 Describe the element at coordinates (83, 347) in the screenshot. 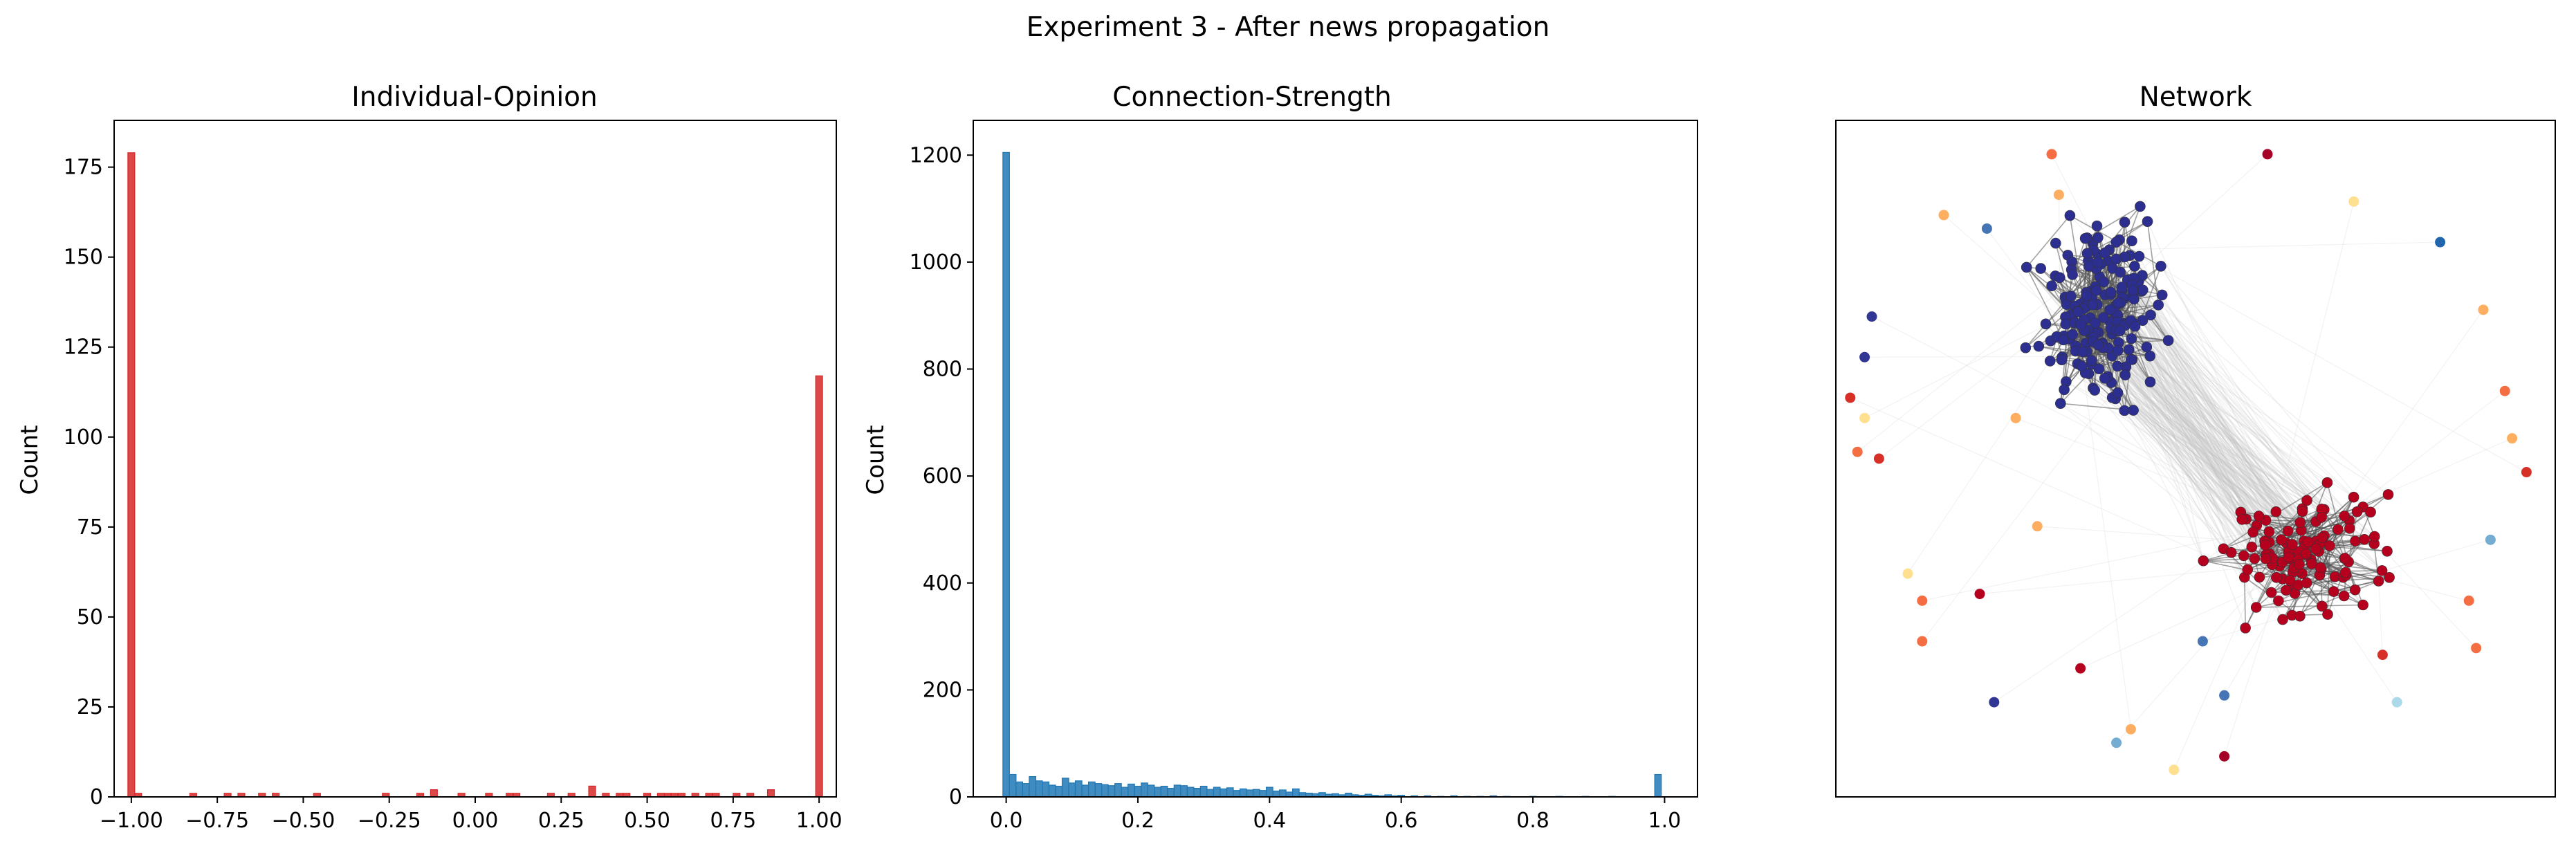

I see `y-tick-label: 125` at that location.